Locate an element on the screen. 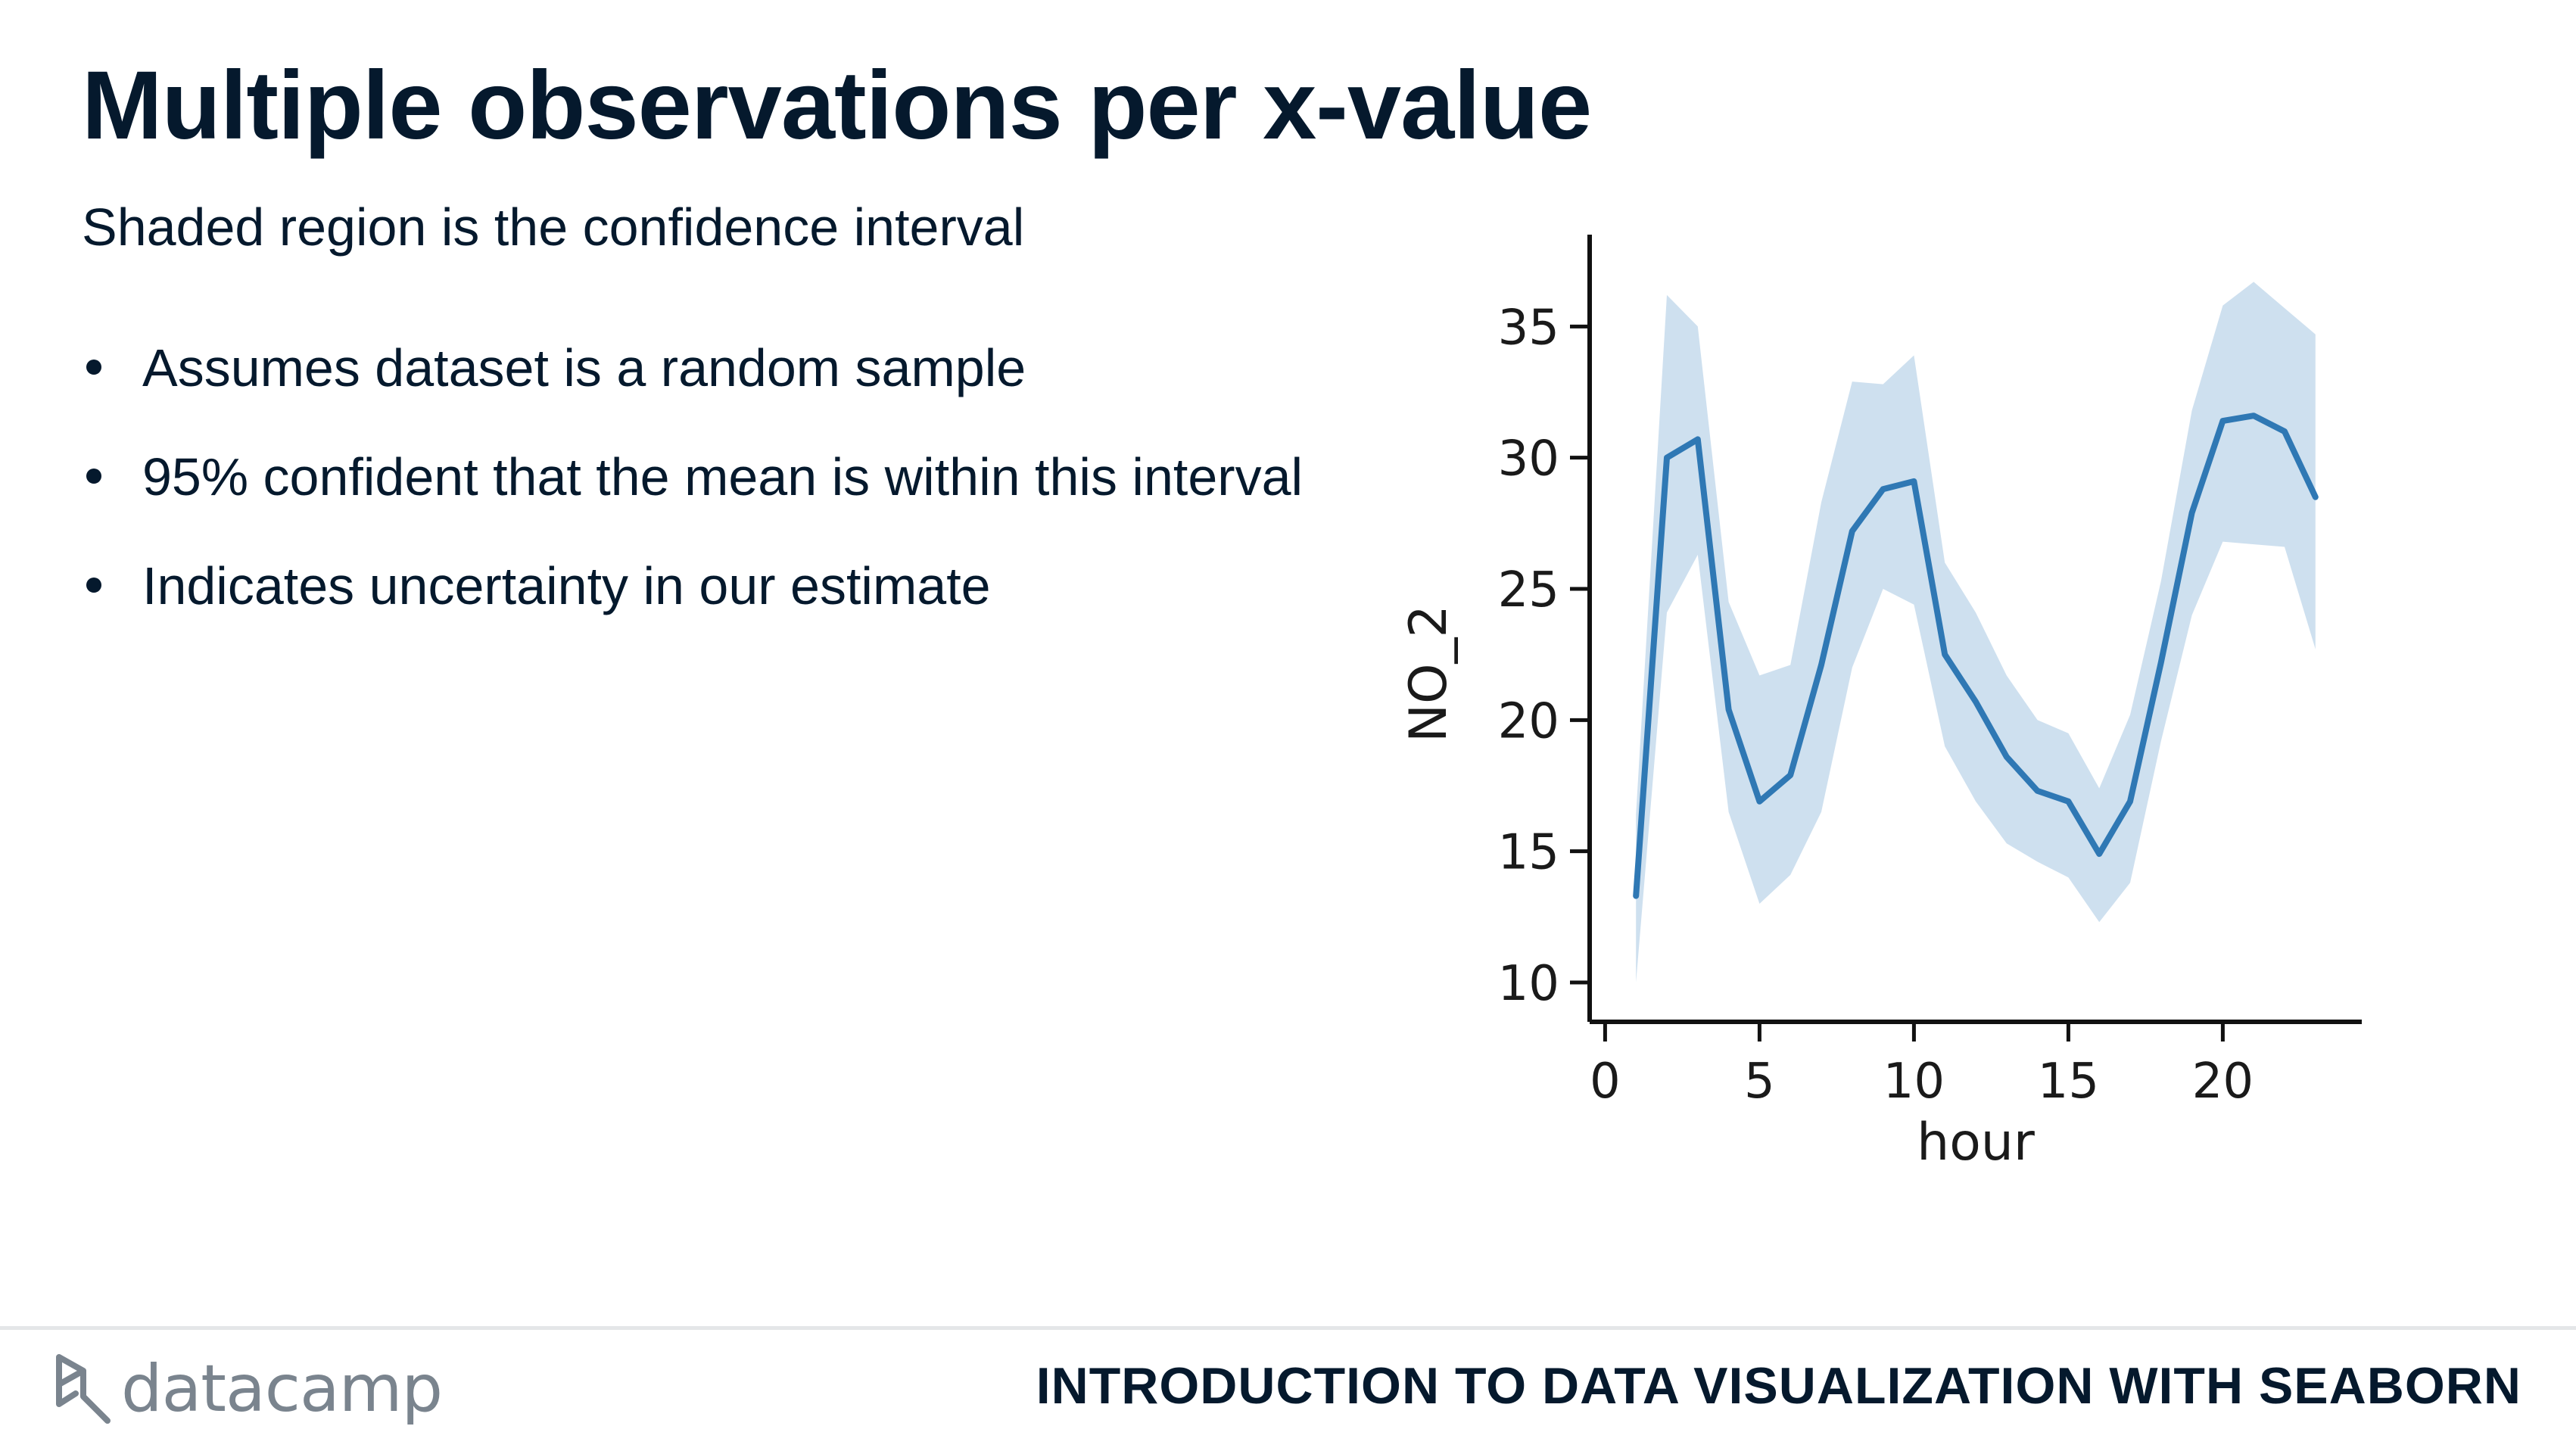 This screenshot has height=1451, width=2576. y-tick-label: 30 is located at coordinates (1528, 459).